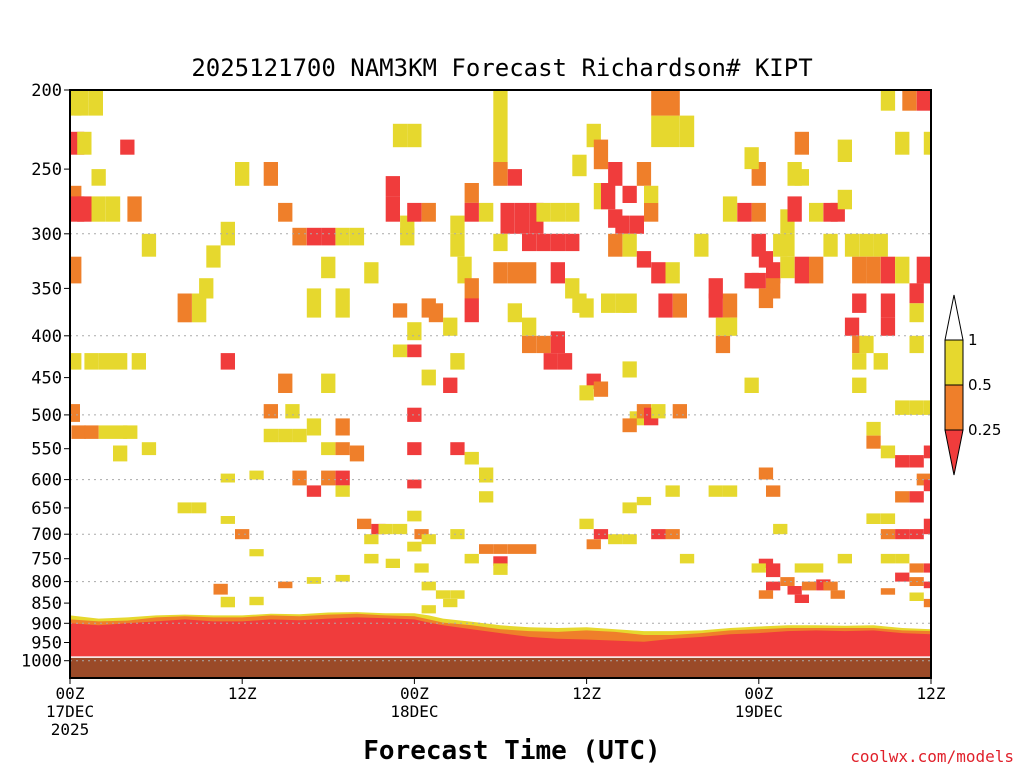 The width and height of the screenshot is (1024, 768). I want to click on y-tick-label: 350, so click(46, 289).